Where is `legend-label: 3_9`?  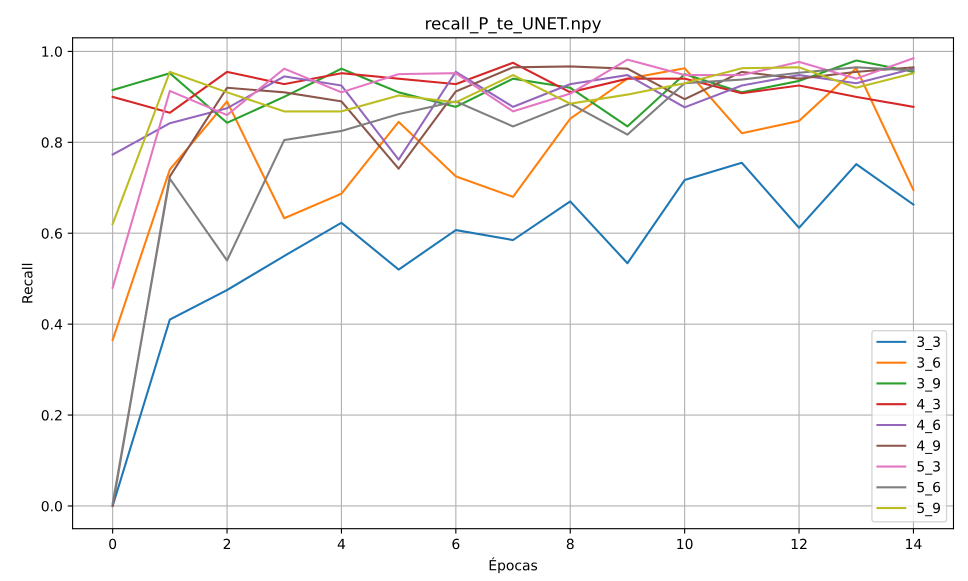 legend-label: 3_9 is located at coordinates (928, 385).